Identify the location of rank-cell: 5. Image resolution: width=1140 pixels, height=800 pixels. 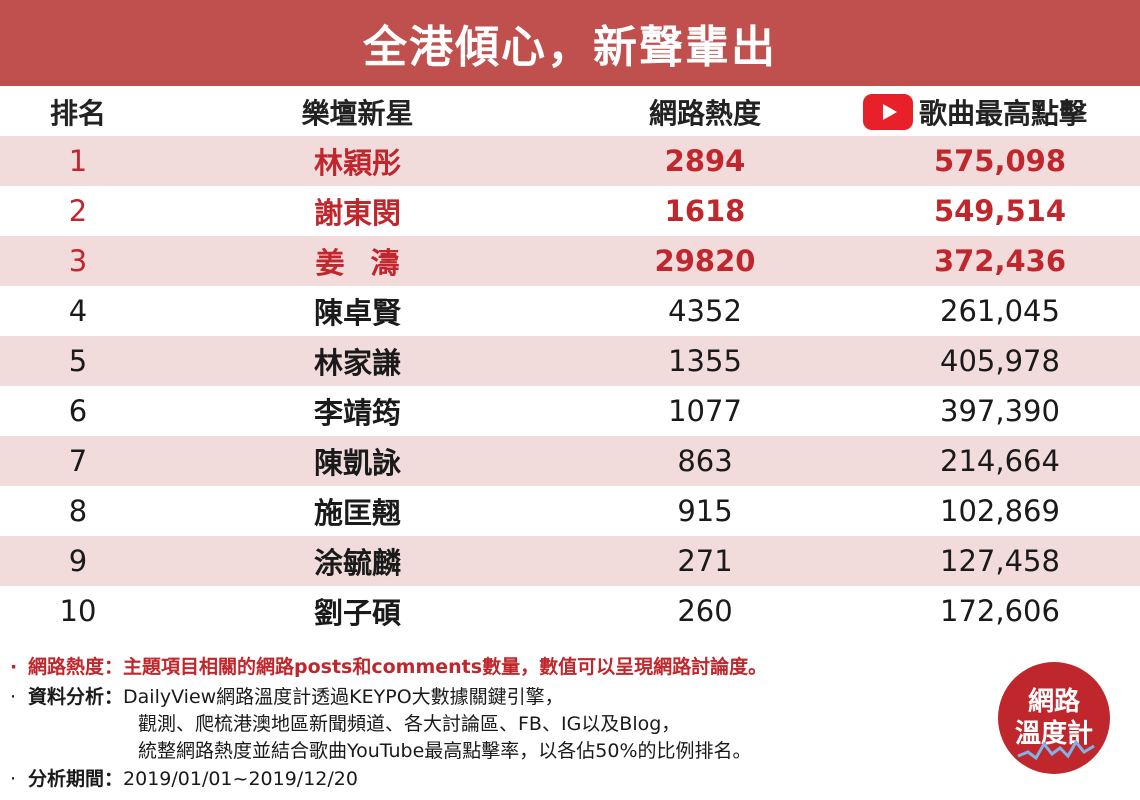
(78, 361).